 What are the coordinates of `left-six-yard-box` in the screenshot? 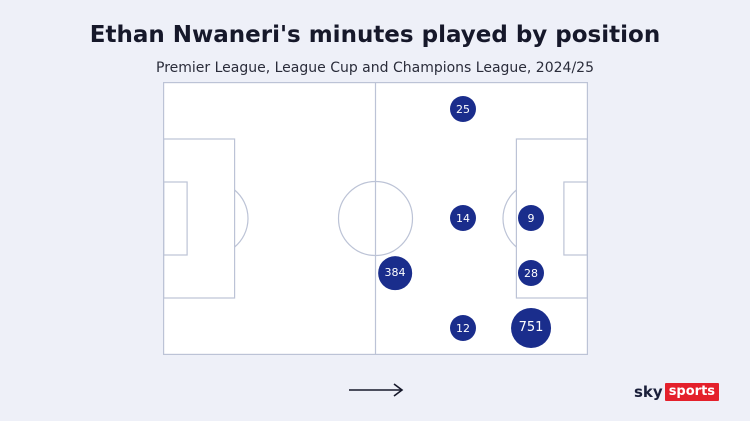 It's located at (175, 218).